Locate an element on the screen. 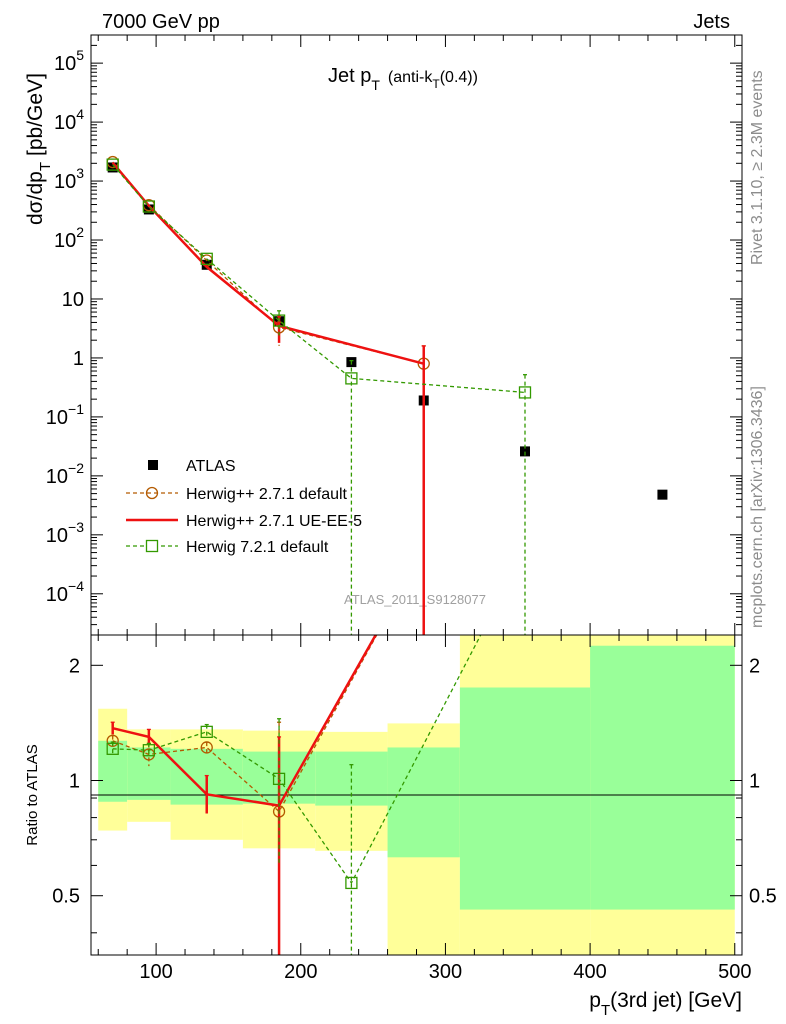 The image size is (786, 1024). y-tick-label-base: 1 is located at coordinates (78, 359).